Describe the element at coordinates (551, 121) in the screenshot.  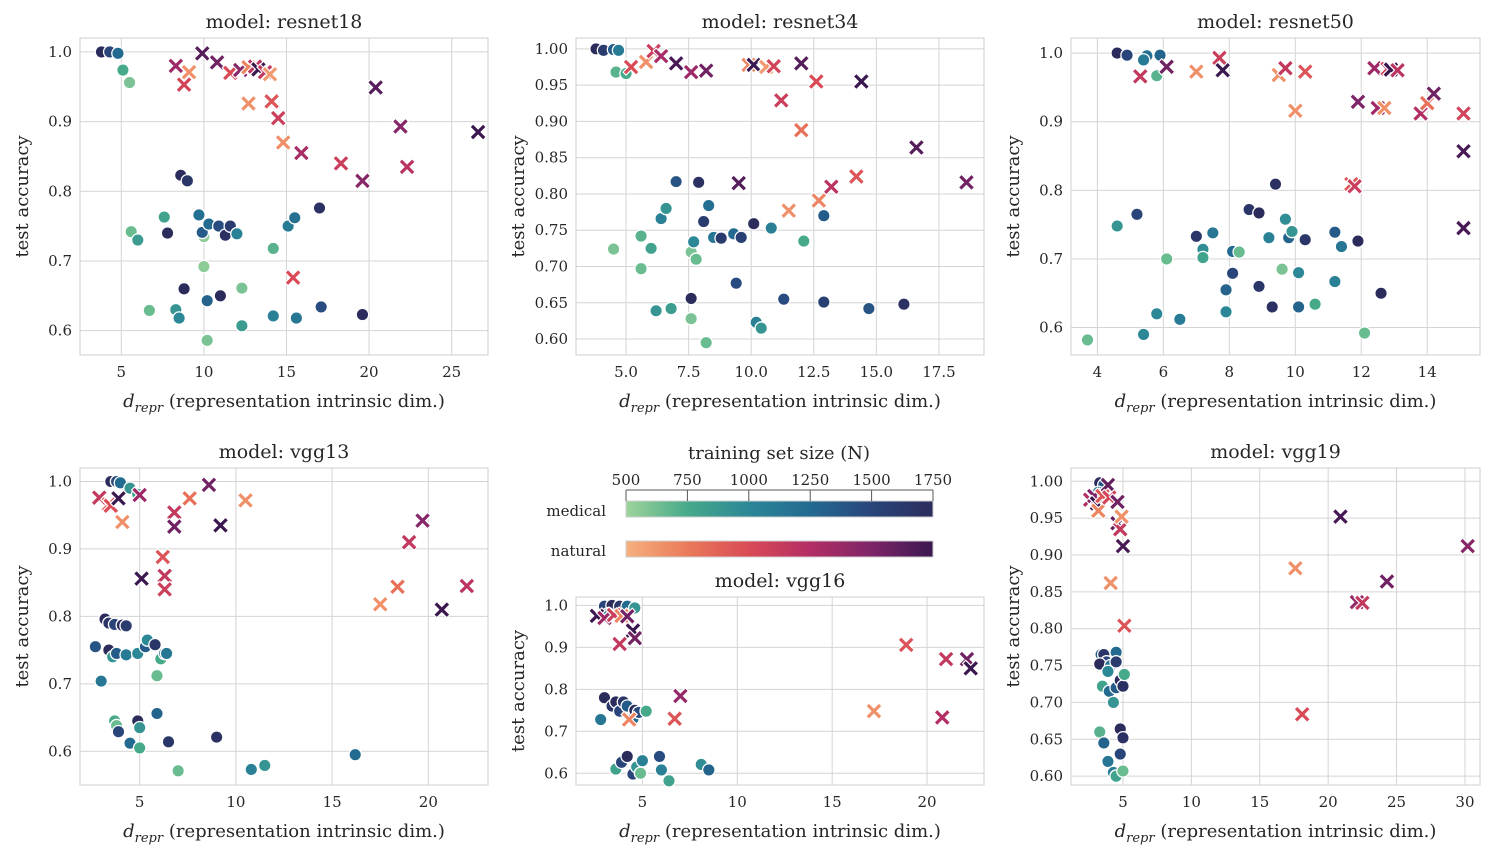
I see `y-tick-label: 0.90` at that location.